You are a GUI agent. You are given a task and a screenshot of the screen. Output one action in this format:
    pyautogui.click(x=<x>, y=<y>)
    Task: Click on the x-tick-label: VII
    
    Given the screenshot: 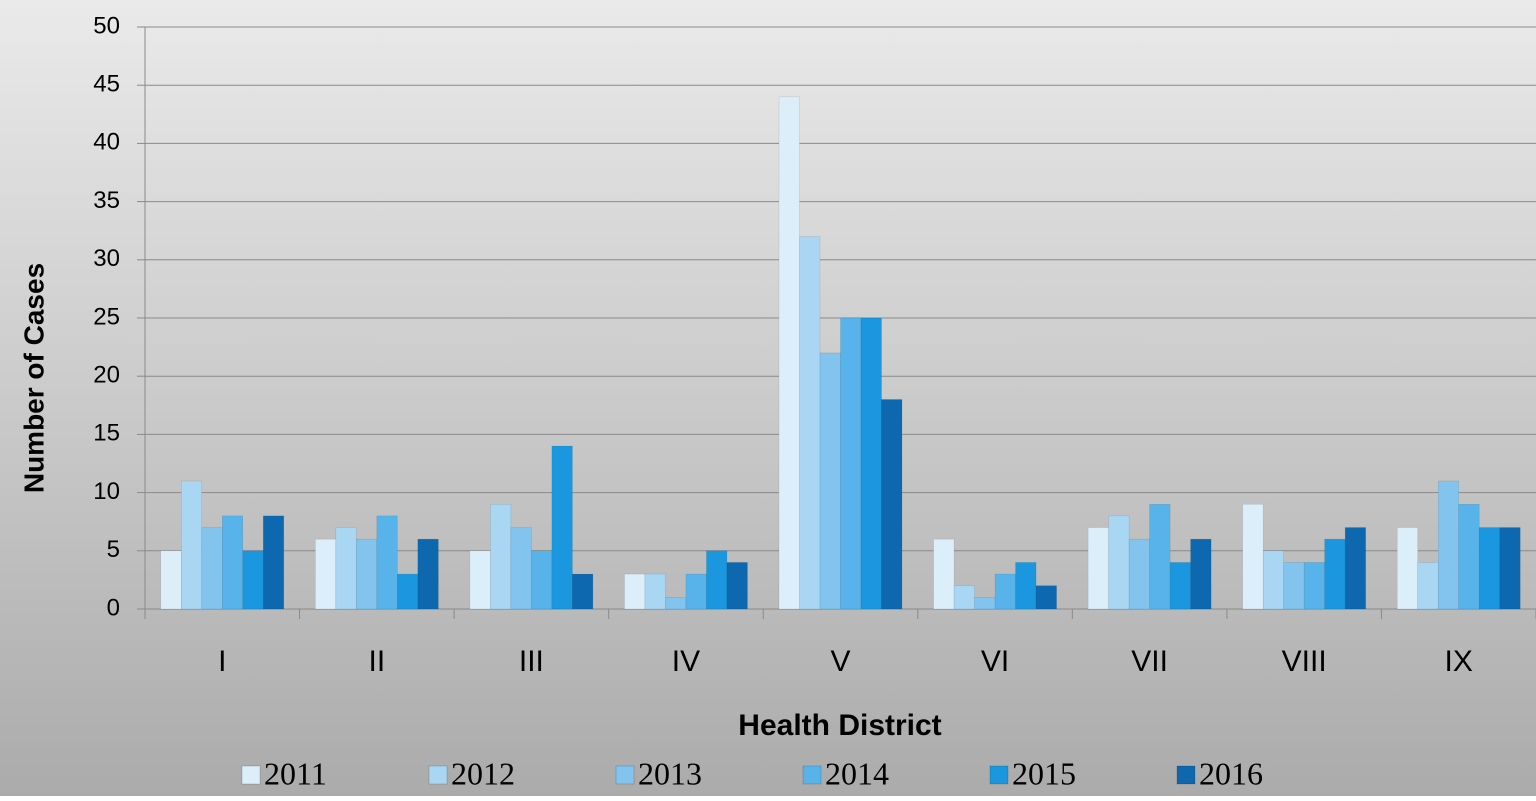 What is the action you would take?
    pyautogui.click(x=1149, y=661)
    